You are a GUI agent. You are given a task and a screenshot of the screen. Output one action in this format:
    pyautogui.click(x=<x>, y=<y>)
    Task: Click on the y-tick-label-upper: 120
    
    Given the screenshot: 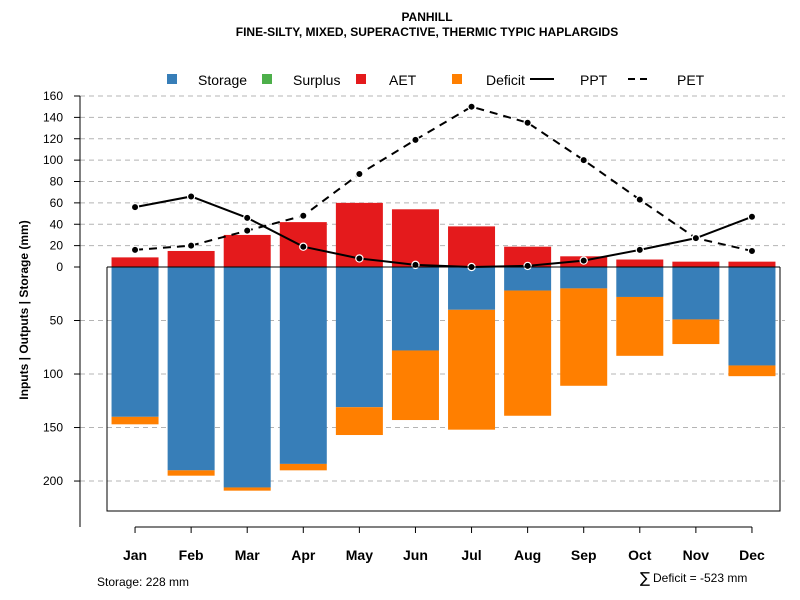 What is the action you would take?
    pyautogui.click(x=53, y=139)
    